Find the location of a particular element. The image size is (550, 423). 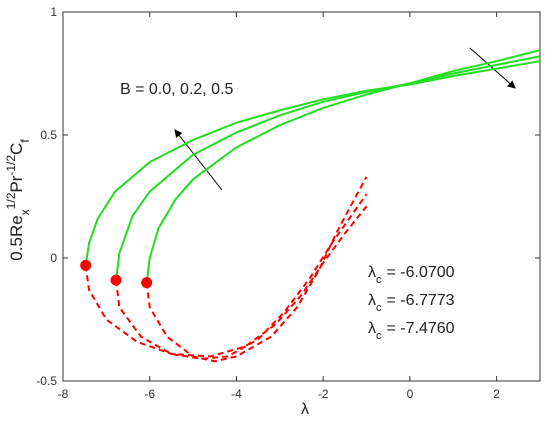

annotation-text: = -6.7773 is located at coordinates (421, 300).